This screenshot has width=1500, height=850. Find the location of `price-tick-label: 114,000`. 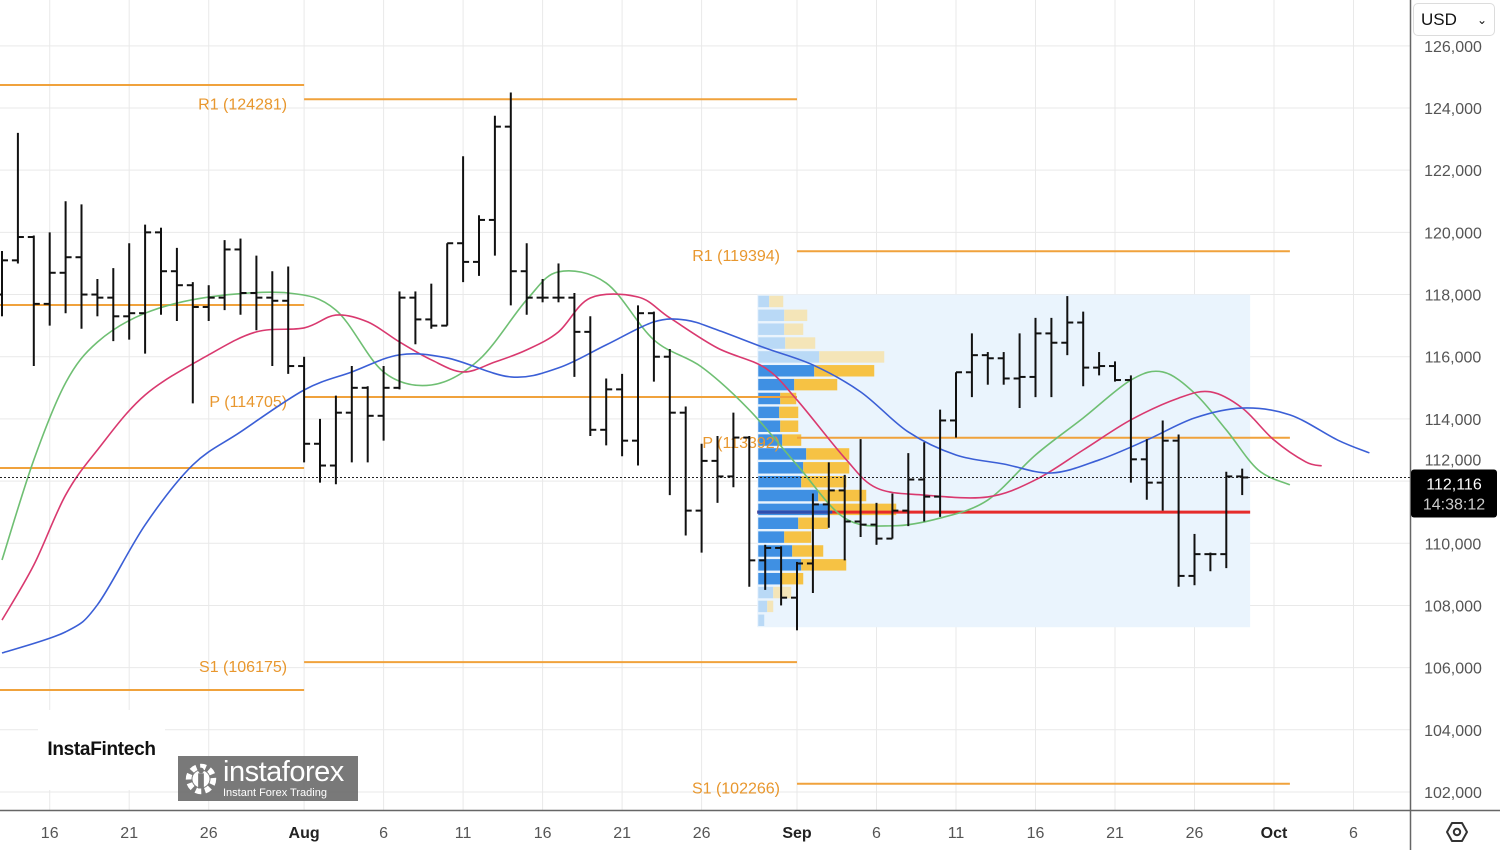

price-tick-label: 114,000 is located at coordinates (1453, 420).